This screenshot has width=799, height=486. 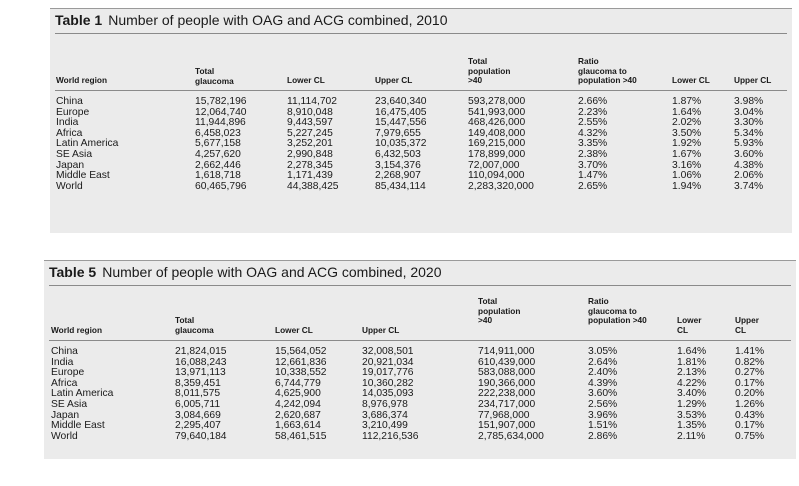 What do you see at coordinates (749, 101) in the screenshot?
I see `value-cell: 3.98%` at bounding box center [749, 101].